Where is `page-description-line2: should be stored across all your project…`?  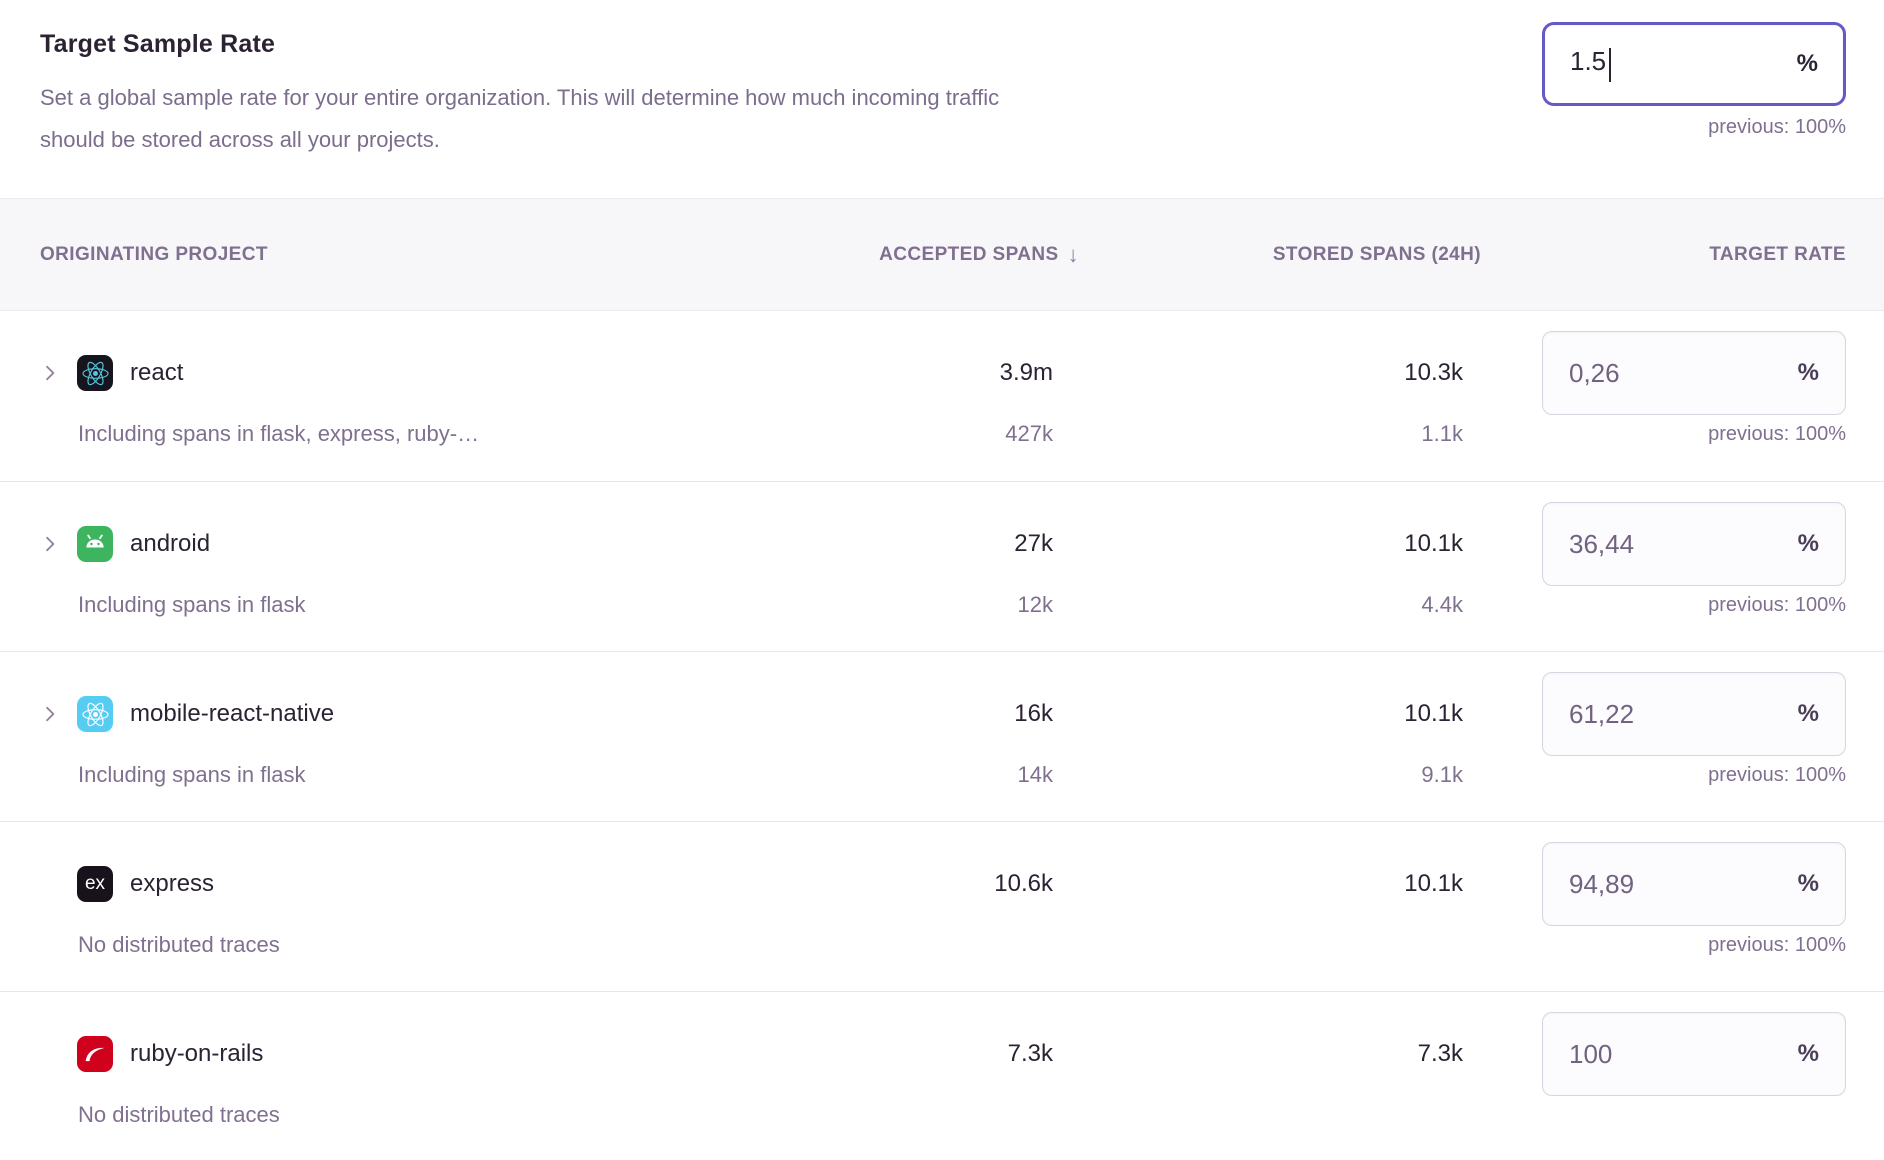
page-description-line2: should be stored across all your project… is located at coordinates (240, 139).